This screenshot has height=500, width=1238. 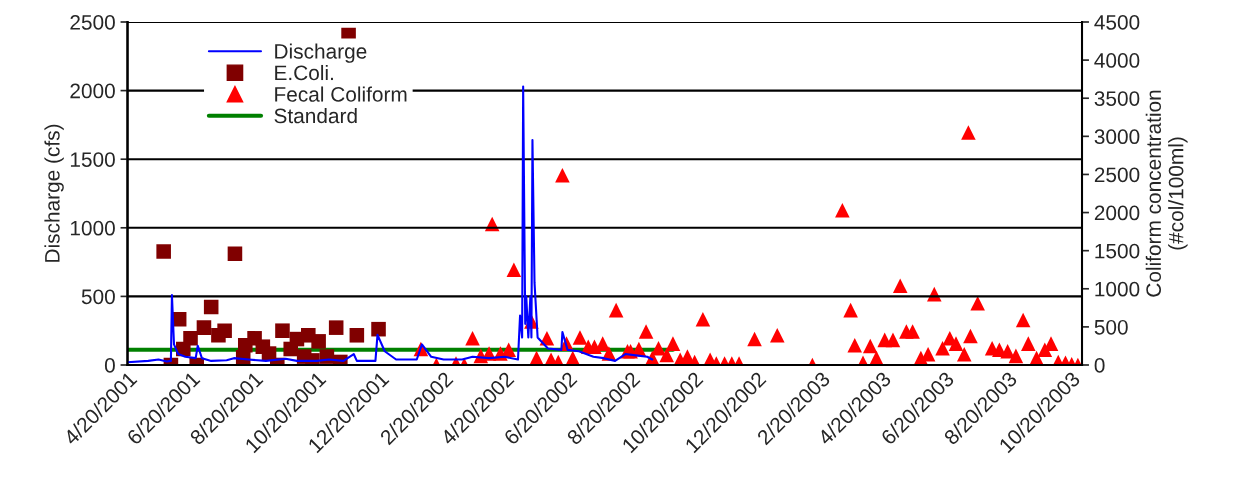 I want to click on y2-tick-label: 3000, so click(x=1117, y=137).